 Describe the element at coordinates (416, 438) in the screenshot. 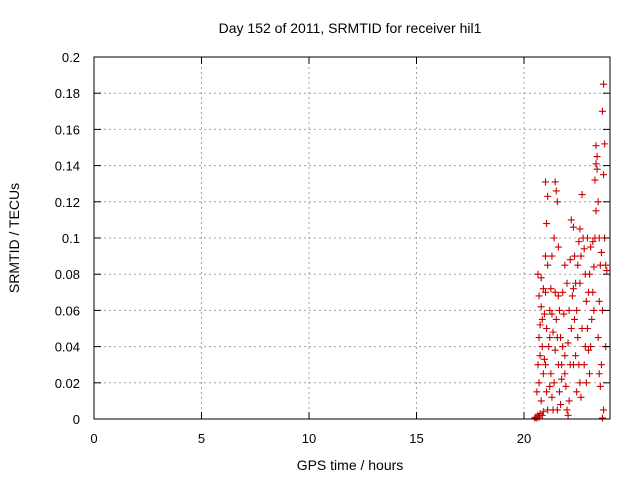

I see `x-tick-label: 15` at that location.